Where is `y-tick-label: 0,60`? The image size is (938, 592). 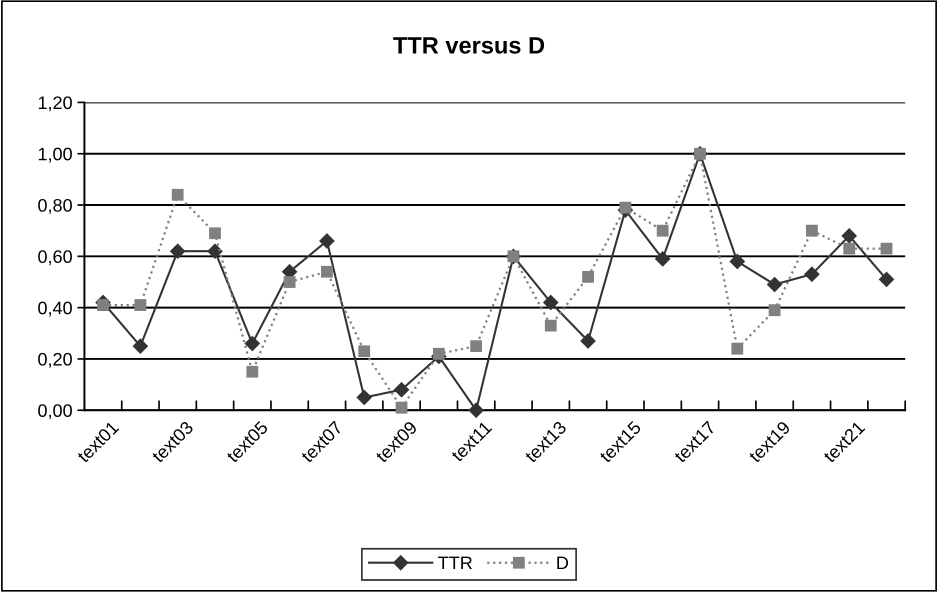
y-tick-label: 0,60 is located at coordinates (55, 258).